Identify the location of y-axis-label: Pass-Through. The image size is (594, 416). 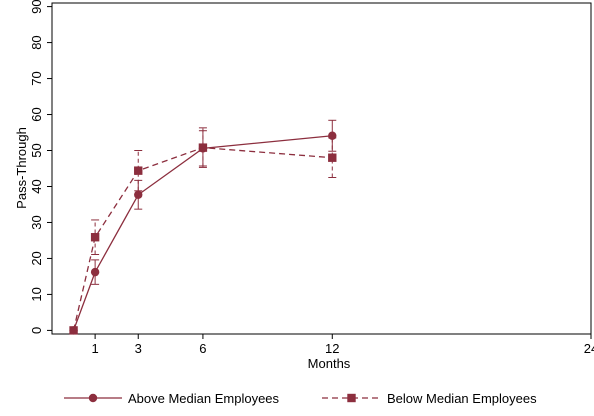
(21, 168).